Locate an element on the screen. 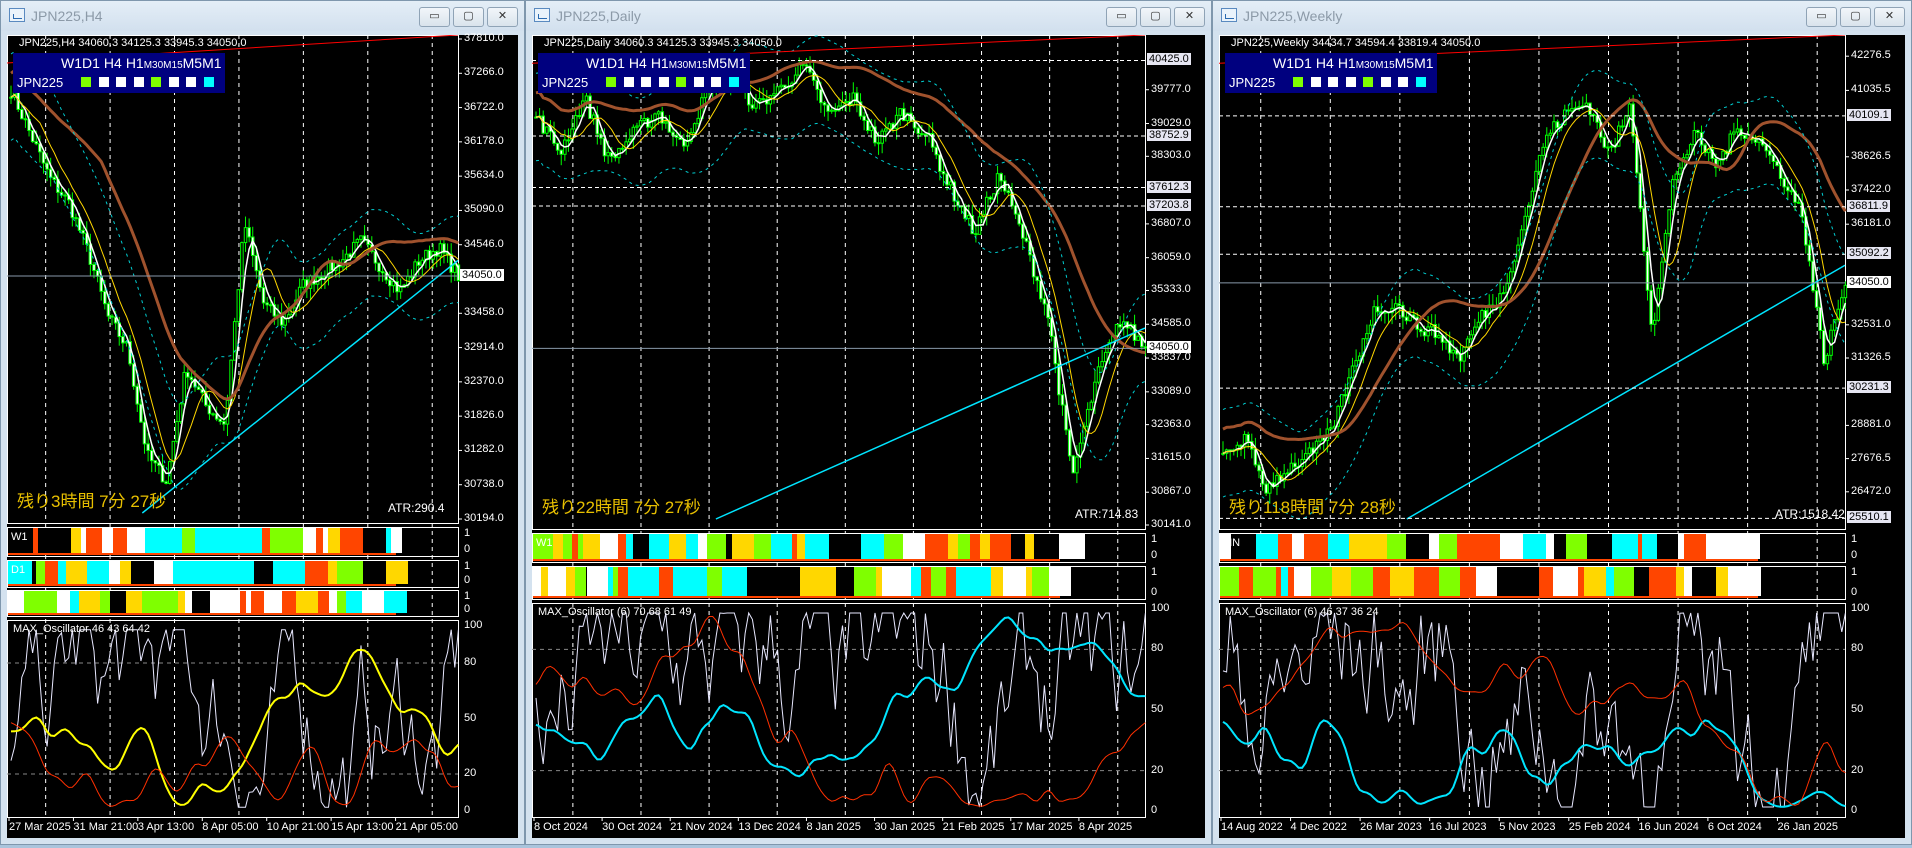 The width and height of the screenshot is (1912, 848). strip-axis-label: 0 is located at coordinates (467, 580).